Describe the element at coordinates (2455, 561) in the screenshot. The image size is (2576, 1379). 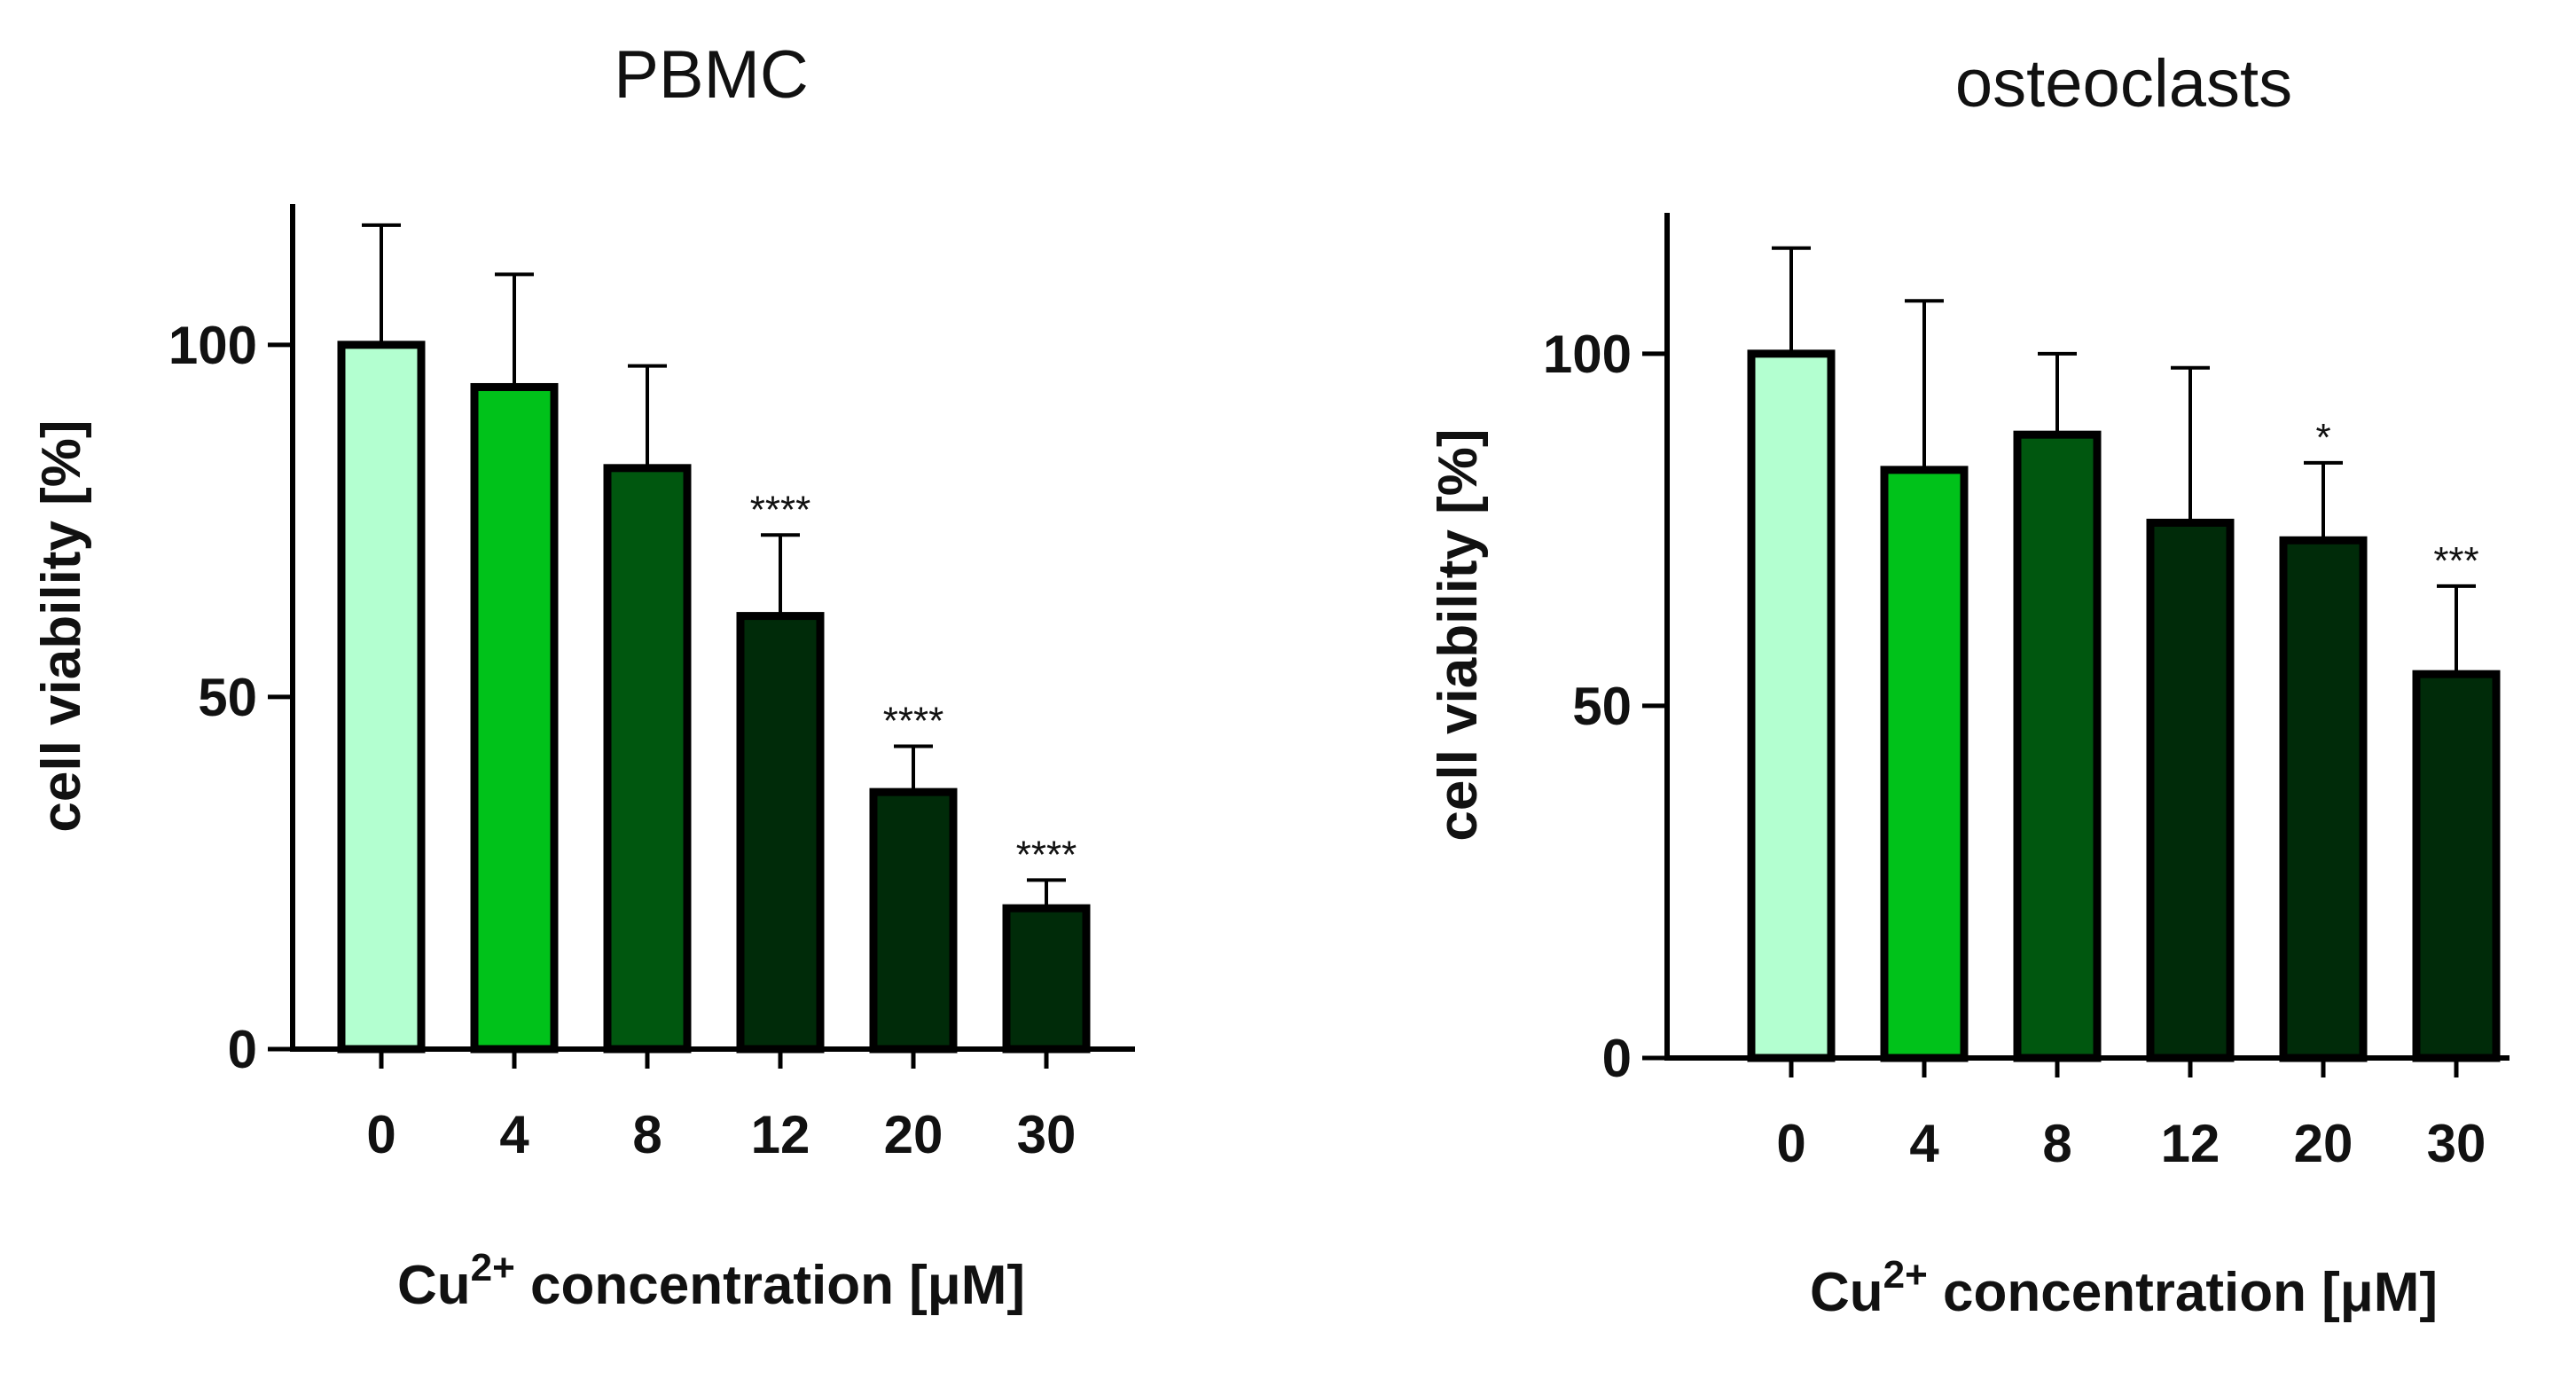
I see `significance-label: ***` at that location.